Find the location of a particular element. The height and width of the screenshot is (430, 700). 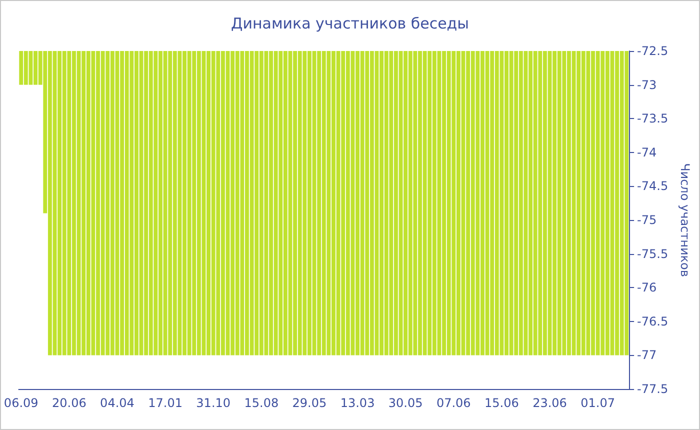

x-tick-label: 31.10 is located at coordinates (213, 403).